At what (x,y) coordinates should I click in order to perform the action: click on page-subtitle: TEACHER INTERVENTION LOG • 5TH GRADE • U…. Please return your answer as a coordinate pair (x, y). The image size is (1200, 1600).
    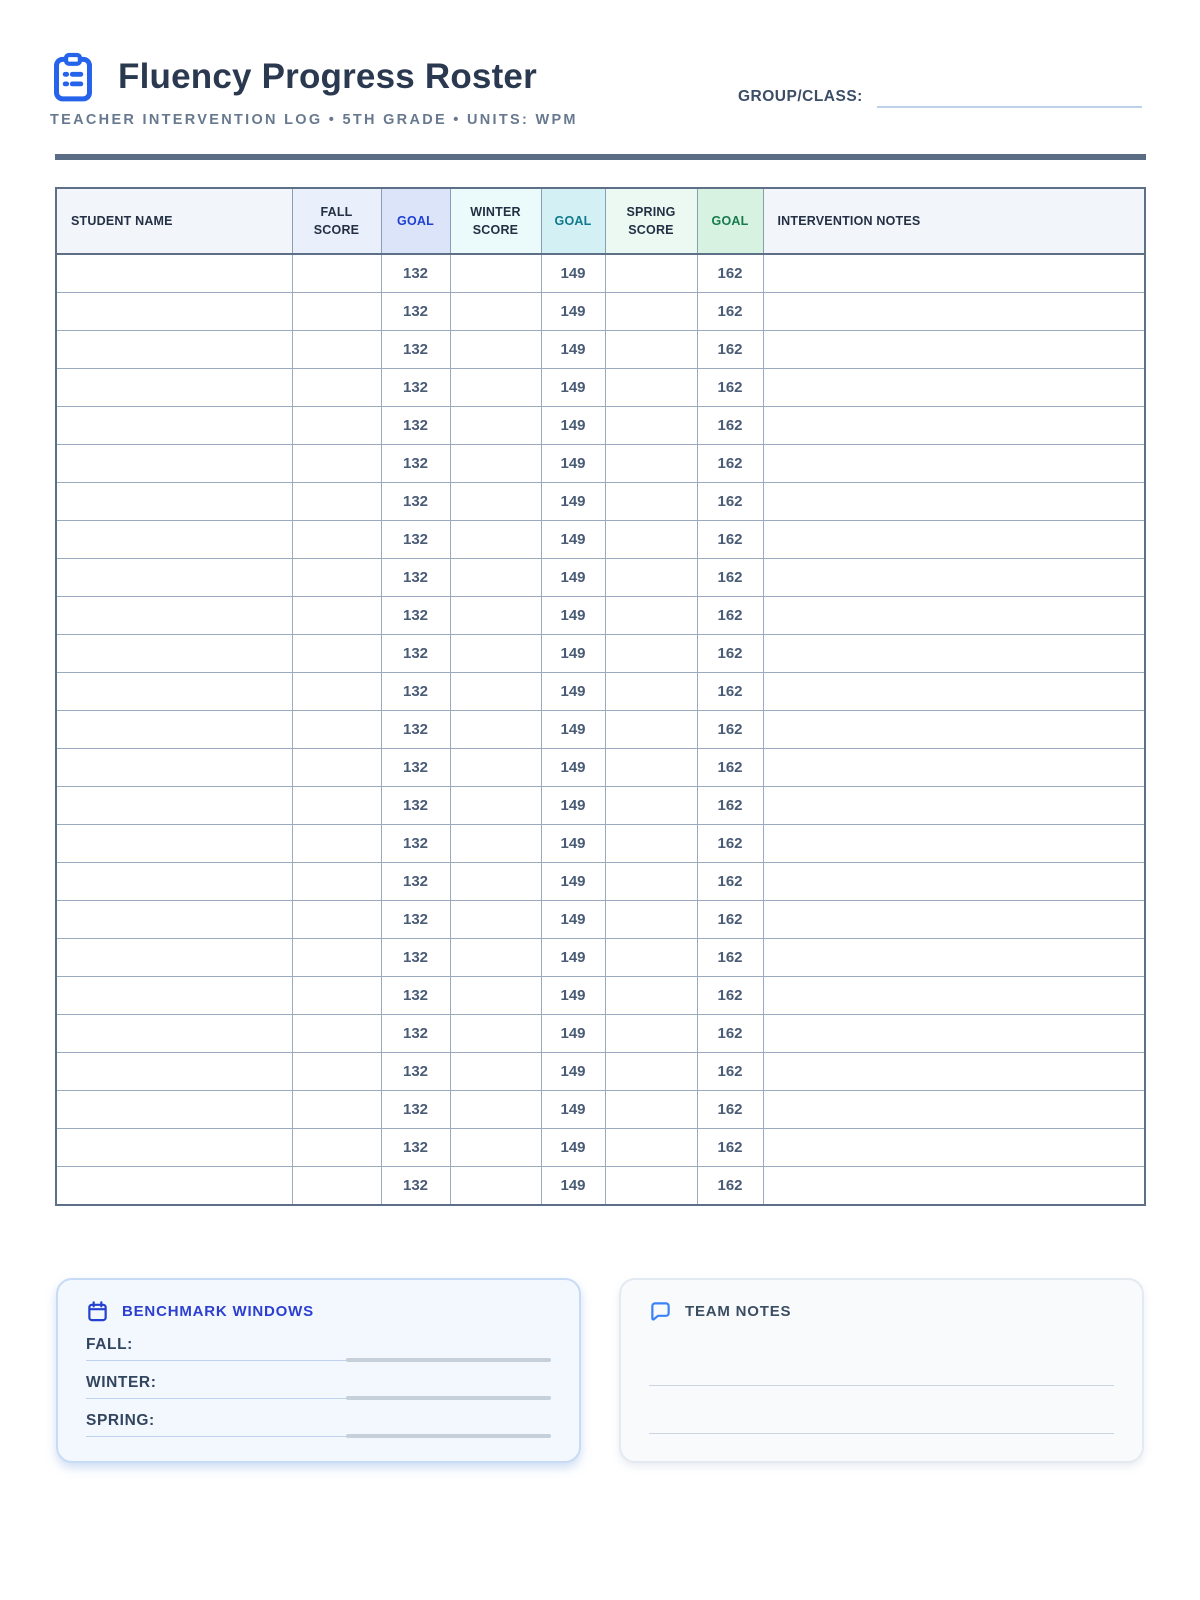
    Looking at the image, I should click on (314, 120).